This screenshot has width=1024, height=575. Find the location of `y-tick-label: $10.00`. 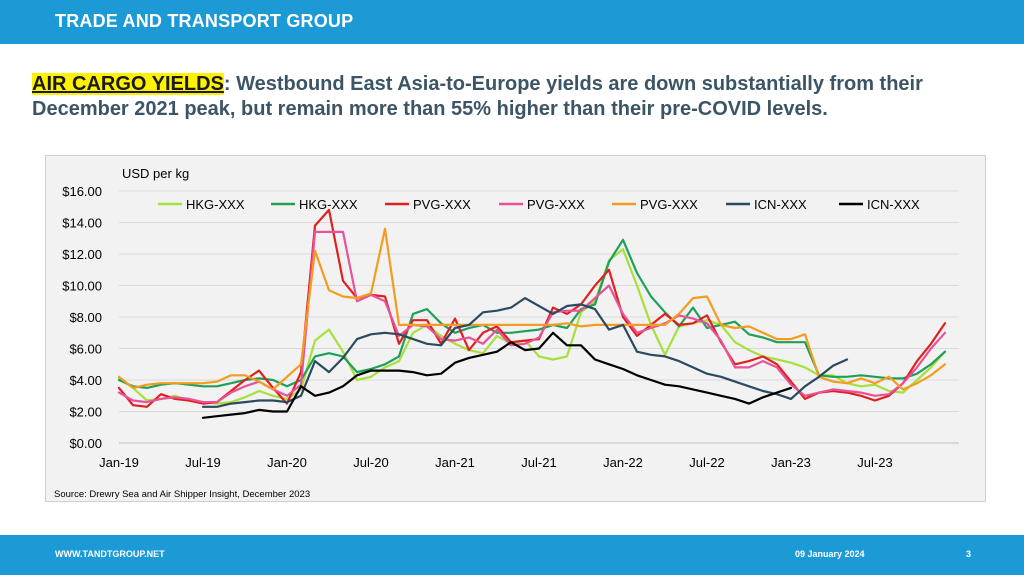

y-tick-label: $10.00 is located at coordinates (82, 286).